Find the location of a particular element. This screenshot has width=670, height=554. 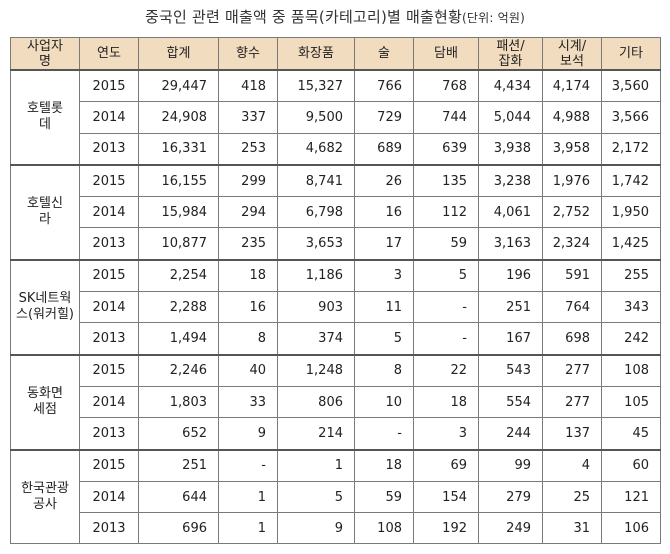

header-row: 사업자명 연도 합계 향수 화장품 술 담배 패션/잡화 시계/보석 기타 is located at coordinates (335, 54).